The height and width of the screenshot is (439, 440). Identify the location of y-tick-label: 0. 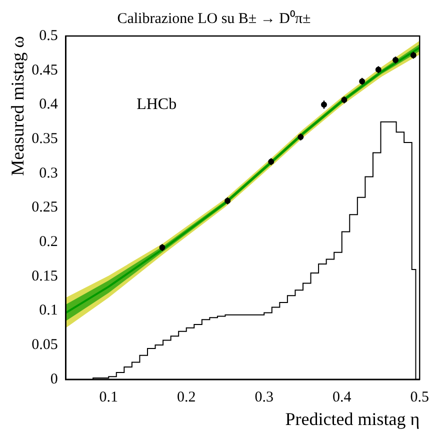
(54, 379).